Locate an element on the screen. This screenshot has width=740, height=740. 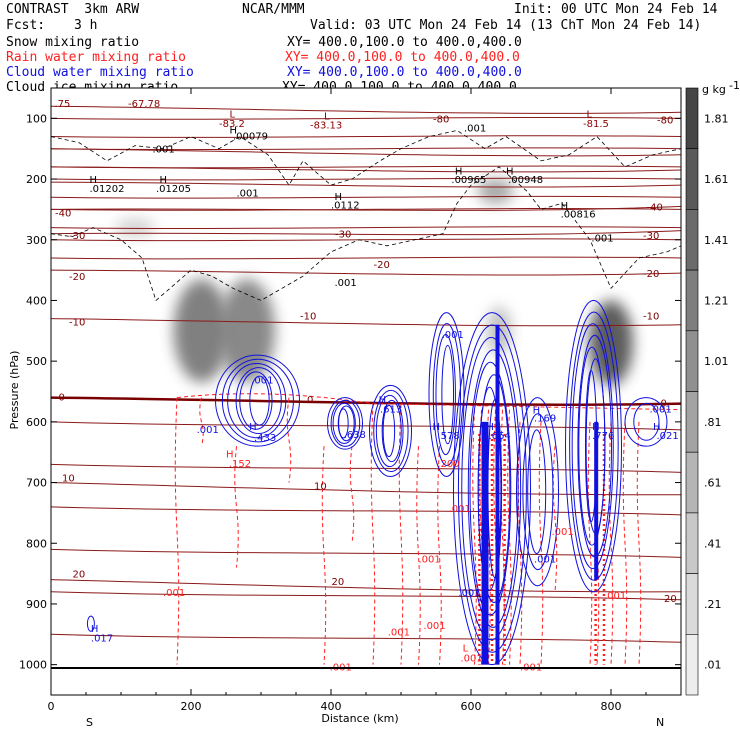
colorbar-label-5: .81 is located at coordinates (713, 422).